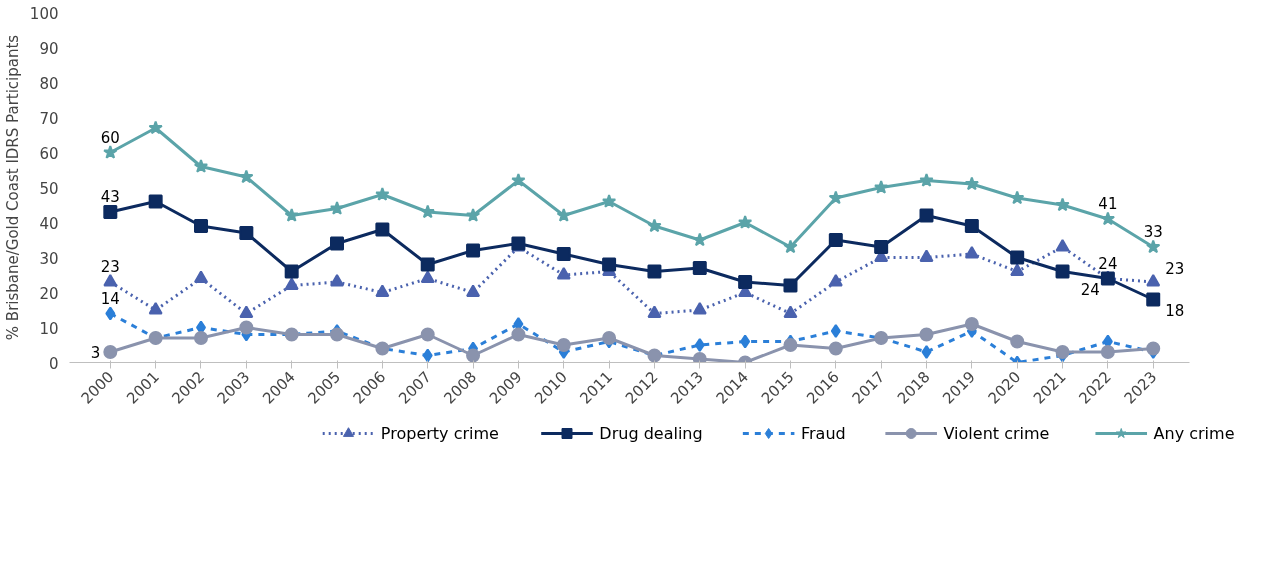  What do you see at coordinates (49, 328) in the screenshot?
I see `y-tick-label: 10` at bounding box center [49, 328].